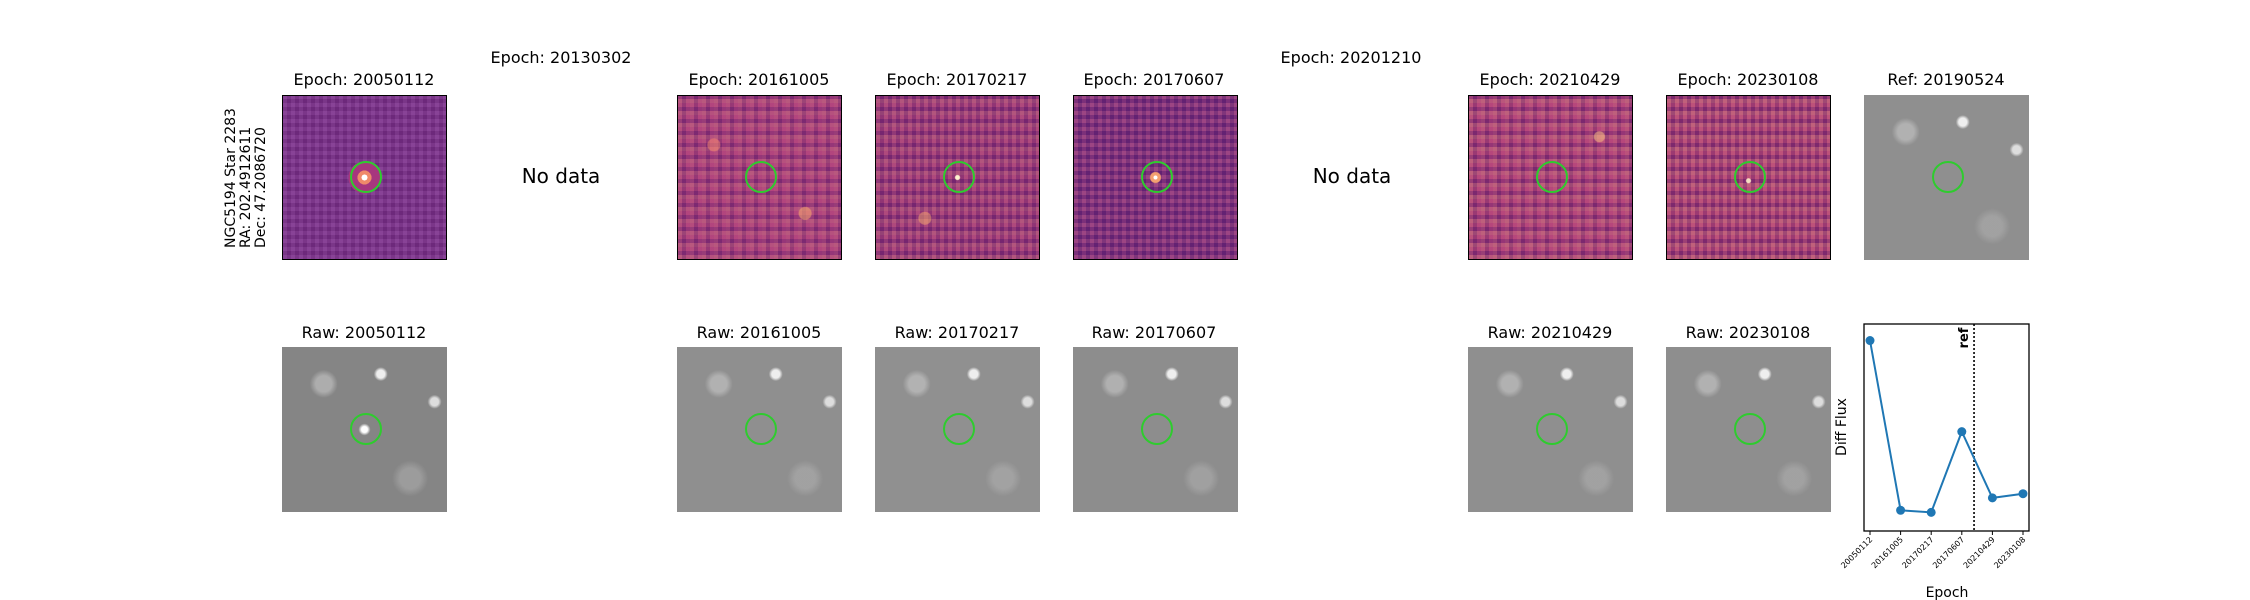 The width and height of the screenshot is (2250, 600). Describe the element at coordinates (1748, 79) in the screenshot. I see `diff-title-8: Epoch: 20230108` at that location.